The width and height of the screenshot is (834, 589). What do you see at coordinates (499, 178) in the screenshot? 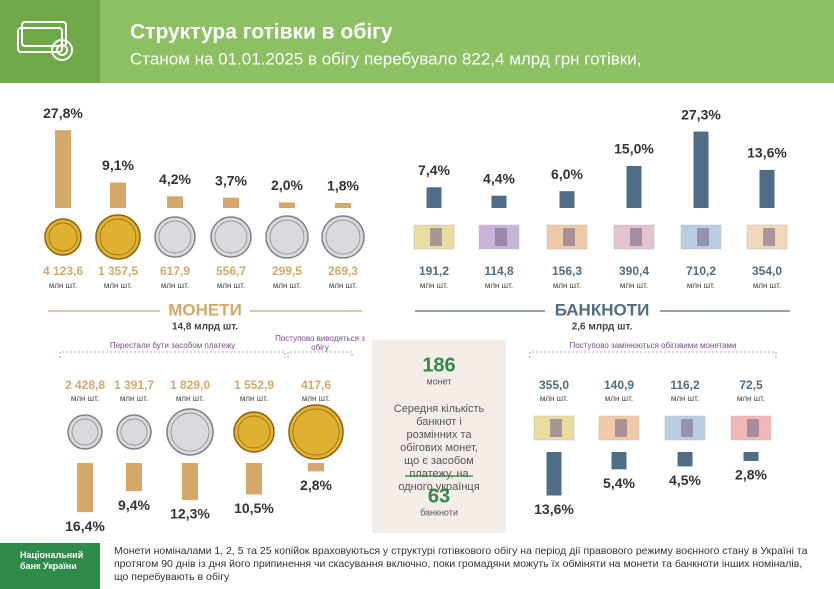
I see `value-label: 4,4%` at bounding box center [499, 178].